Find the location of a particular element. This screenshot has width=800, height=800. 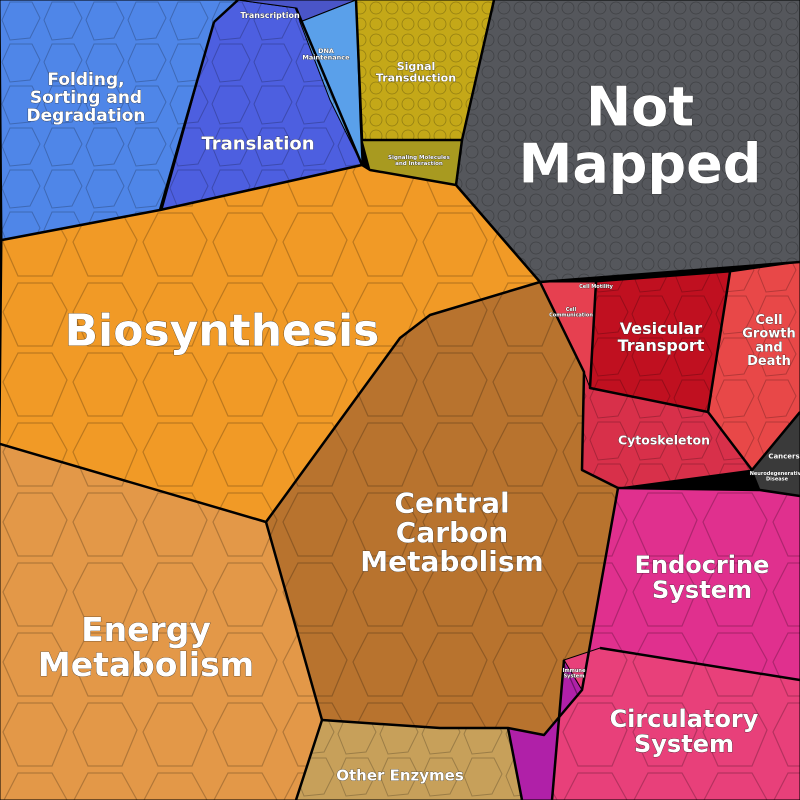

label-transcription-line: Transcription is located at coordinates (270, 15).